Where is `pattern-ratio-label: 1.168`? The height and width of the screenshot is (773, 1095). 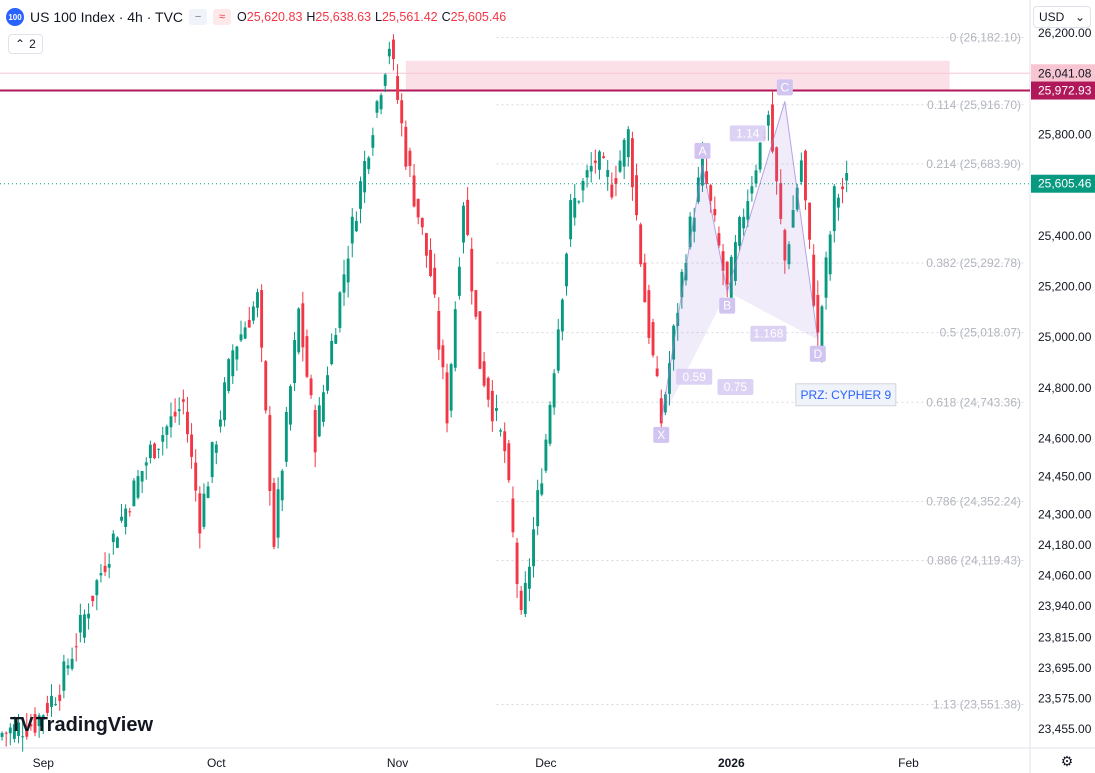 pattern-ratio-label: 1.168 is located at coordinates (768, 334).